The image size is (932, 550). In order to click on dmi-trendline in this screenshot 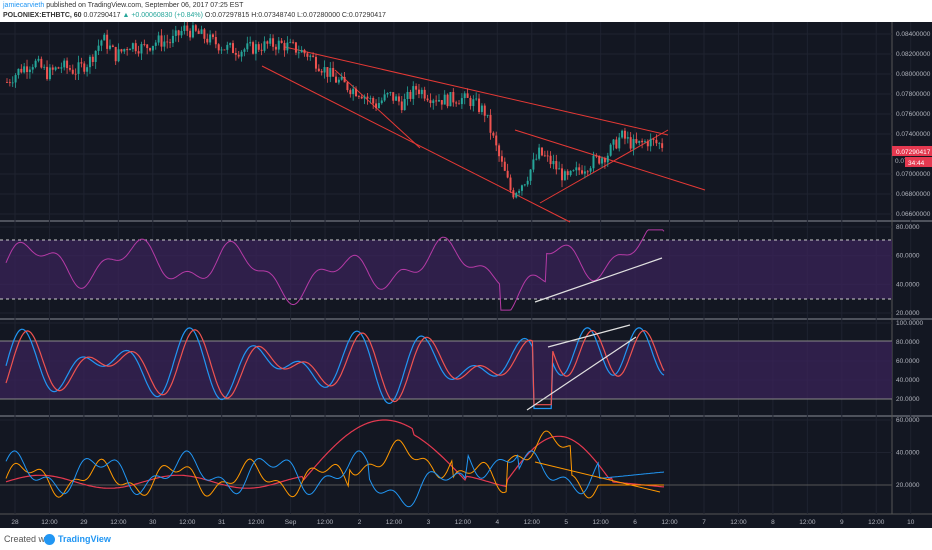, I will do `click(597, 477)`.